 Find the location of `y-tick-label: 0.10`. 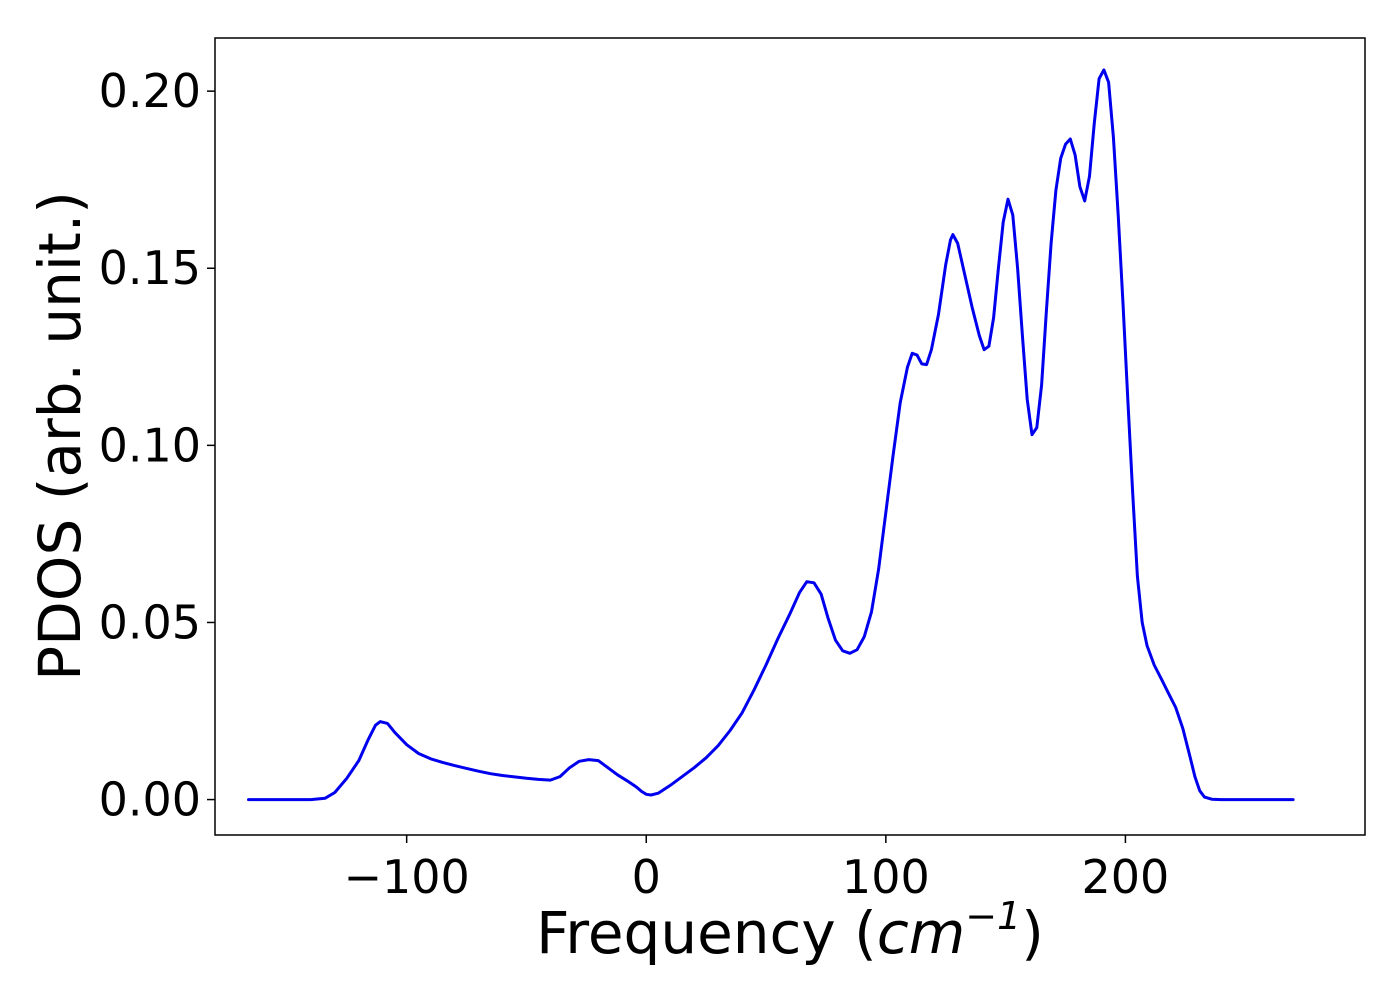

y-tick-label: 0.10 is located at coordinates (150, 445).